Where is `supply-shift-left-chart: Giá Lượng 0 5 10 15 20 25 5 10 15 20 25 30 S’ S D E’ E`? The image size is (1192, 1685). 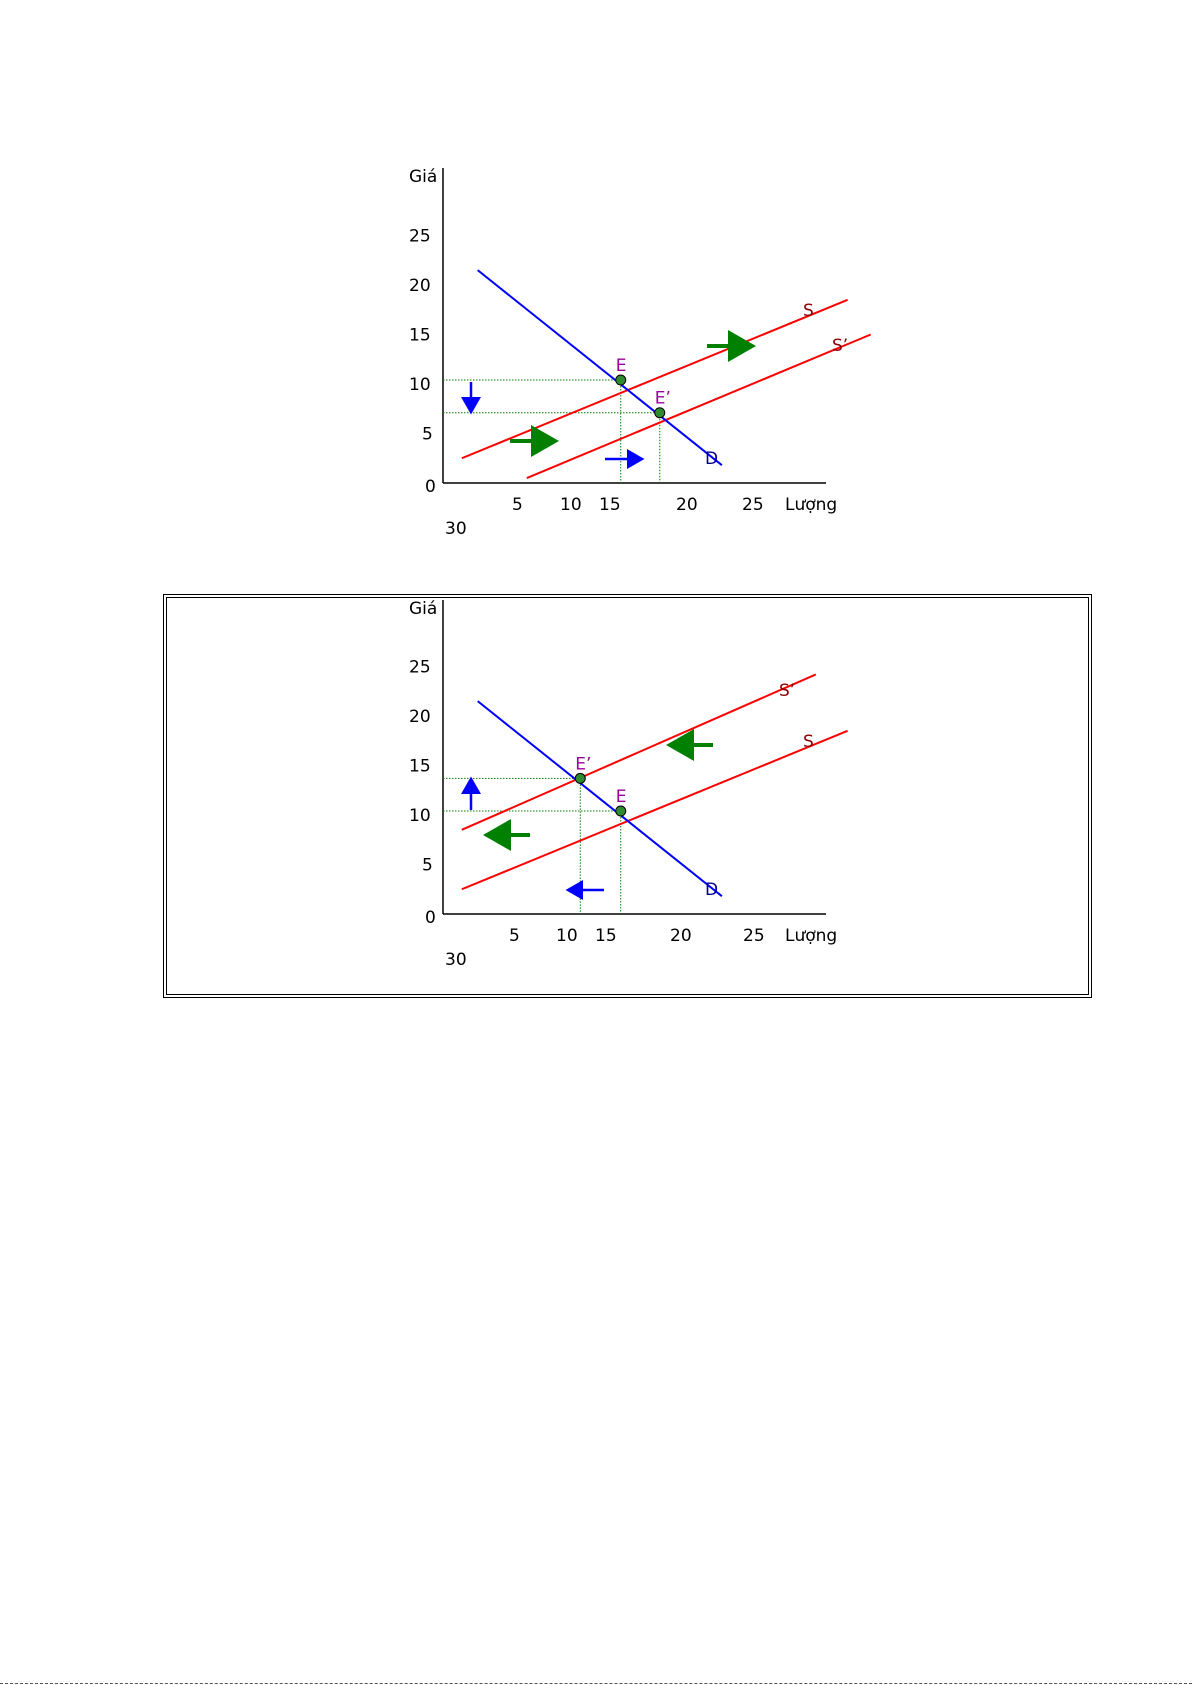 supply-shift-left-chart: Giá Lượng 0 5 10 15 20 25 5 10 15 20 25 30 S’ S D E’ E is located at coordinates (628, 784).